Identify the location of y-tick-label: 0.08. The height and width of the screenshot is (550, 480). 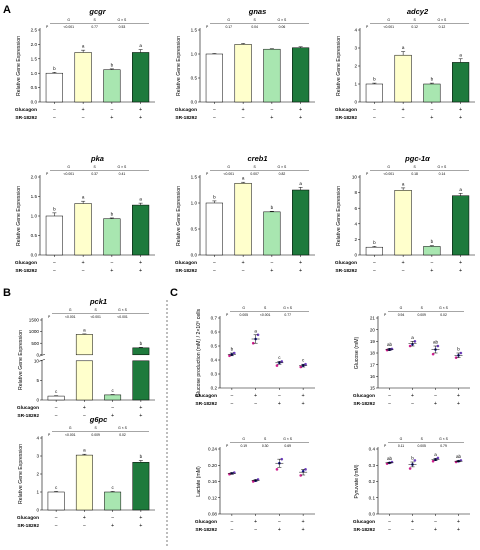
(212, 514).